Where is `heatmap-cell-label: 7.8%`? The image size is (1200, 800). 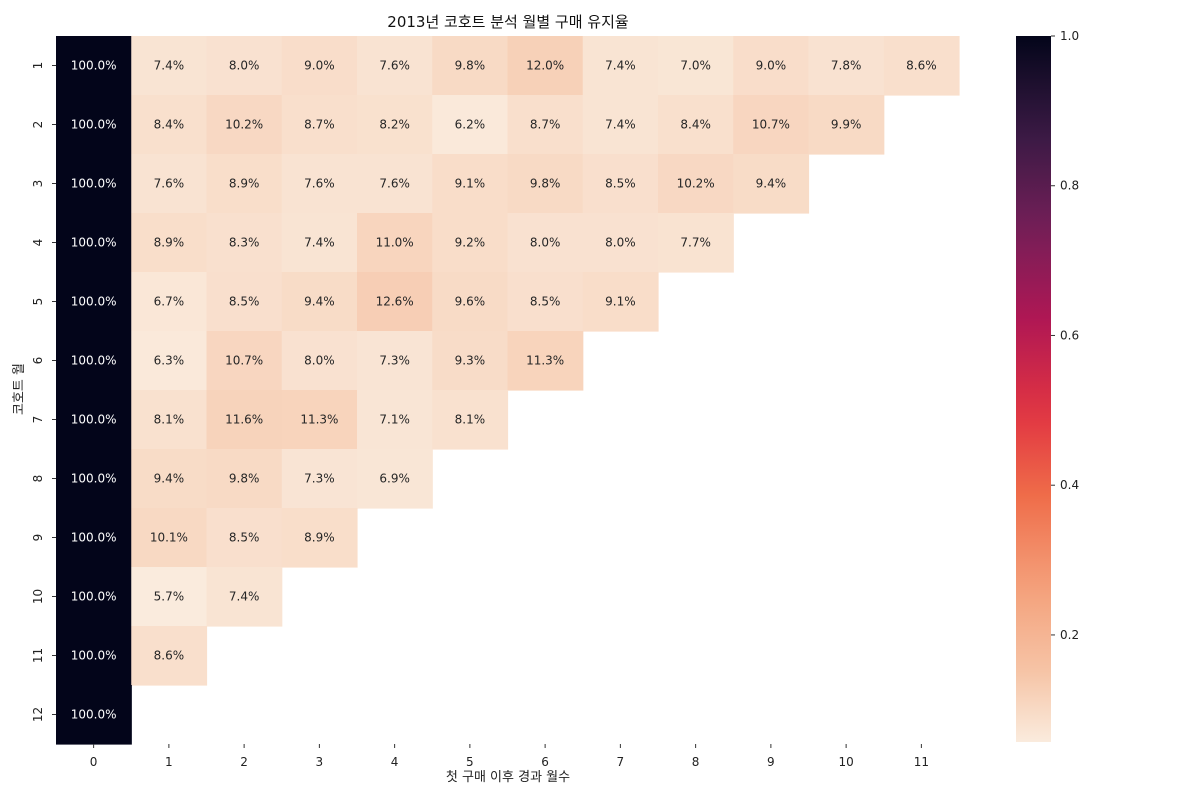
heatmap-cell-label: 7.8% is located at coordinates (846, 66).